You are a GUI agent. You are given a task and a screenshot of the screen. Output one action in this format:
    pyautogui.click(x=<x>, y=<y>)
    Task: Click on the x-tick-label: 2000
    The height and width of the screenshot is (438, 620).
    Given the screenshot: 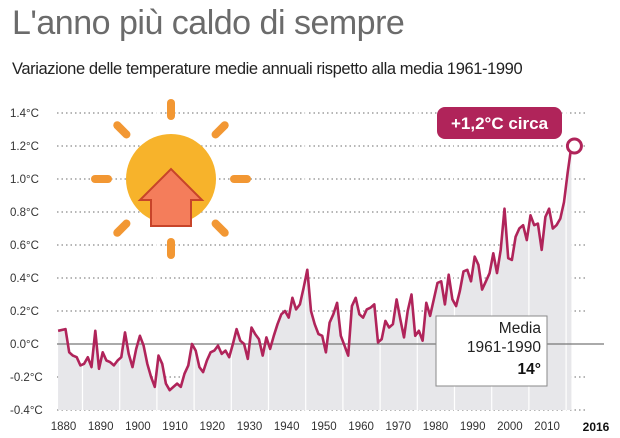 What is the action you would take?
    pyautogui.click(x=510, y=427)
    